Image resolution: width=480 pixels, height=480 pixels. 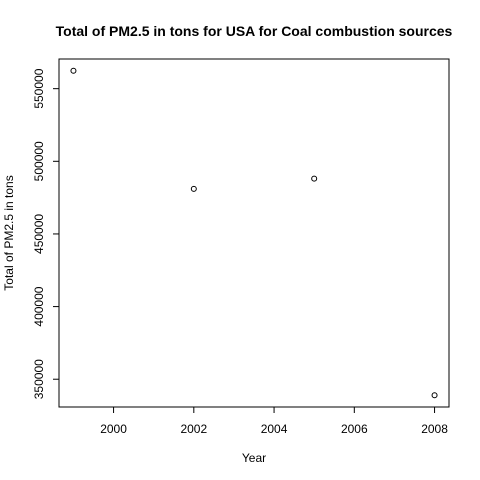 What do you see at coordinates (9, 232) in the screenshot?
I see `y-axis-label: Total of PM2.5 in tons` at bounding box center [9, 232].